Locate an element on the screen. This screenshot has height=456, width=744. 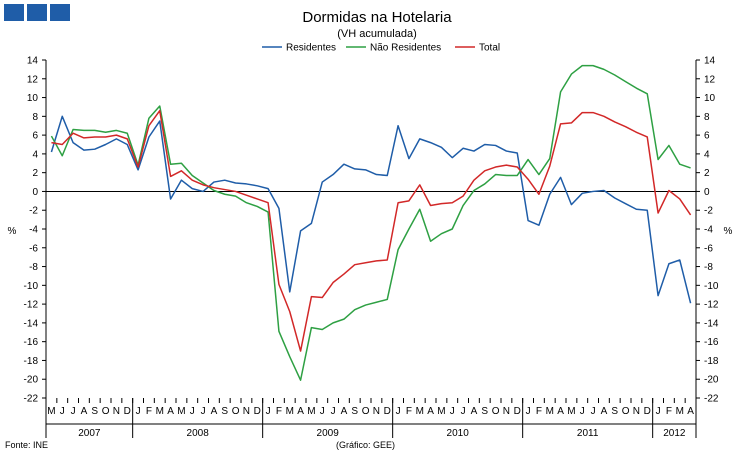
y-tick-label-right: 10 is located at coordinates (710, 98).